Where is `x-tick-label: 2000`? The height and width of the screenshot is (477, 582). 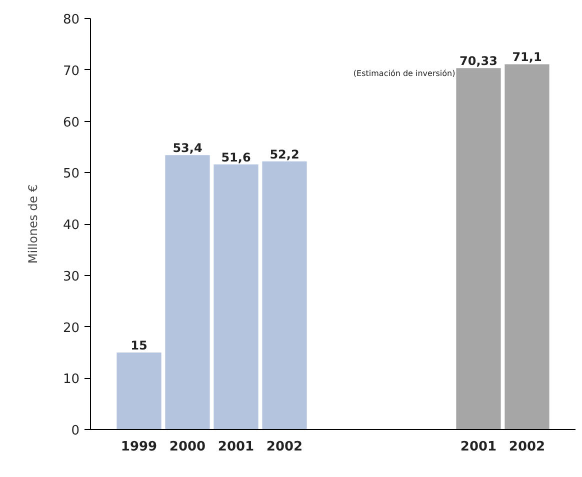
x-tick-label: 2000 is located at coordinates (187, 447).